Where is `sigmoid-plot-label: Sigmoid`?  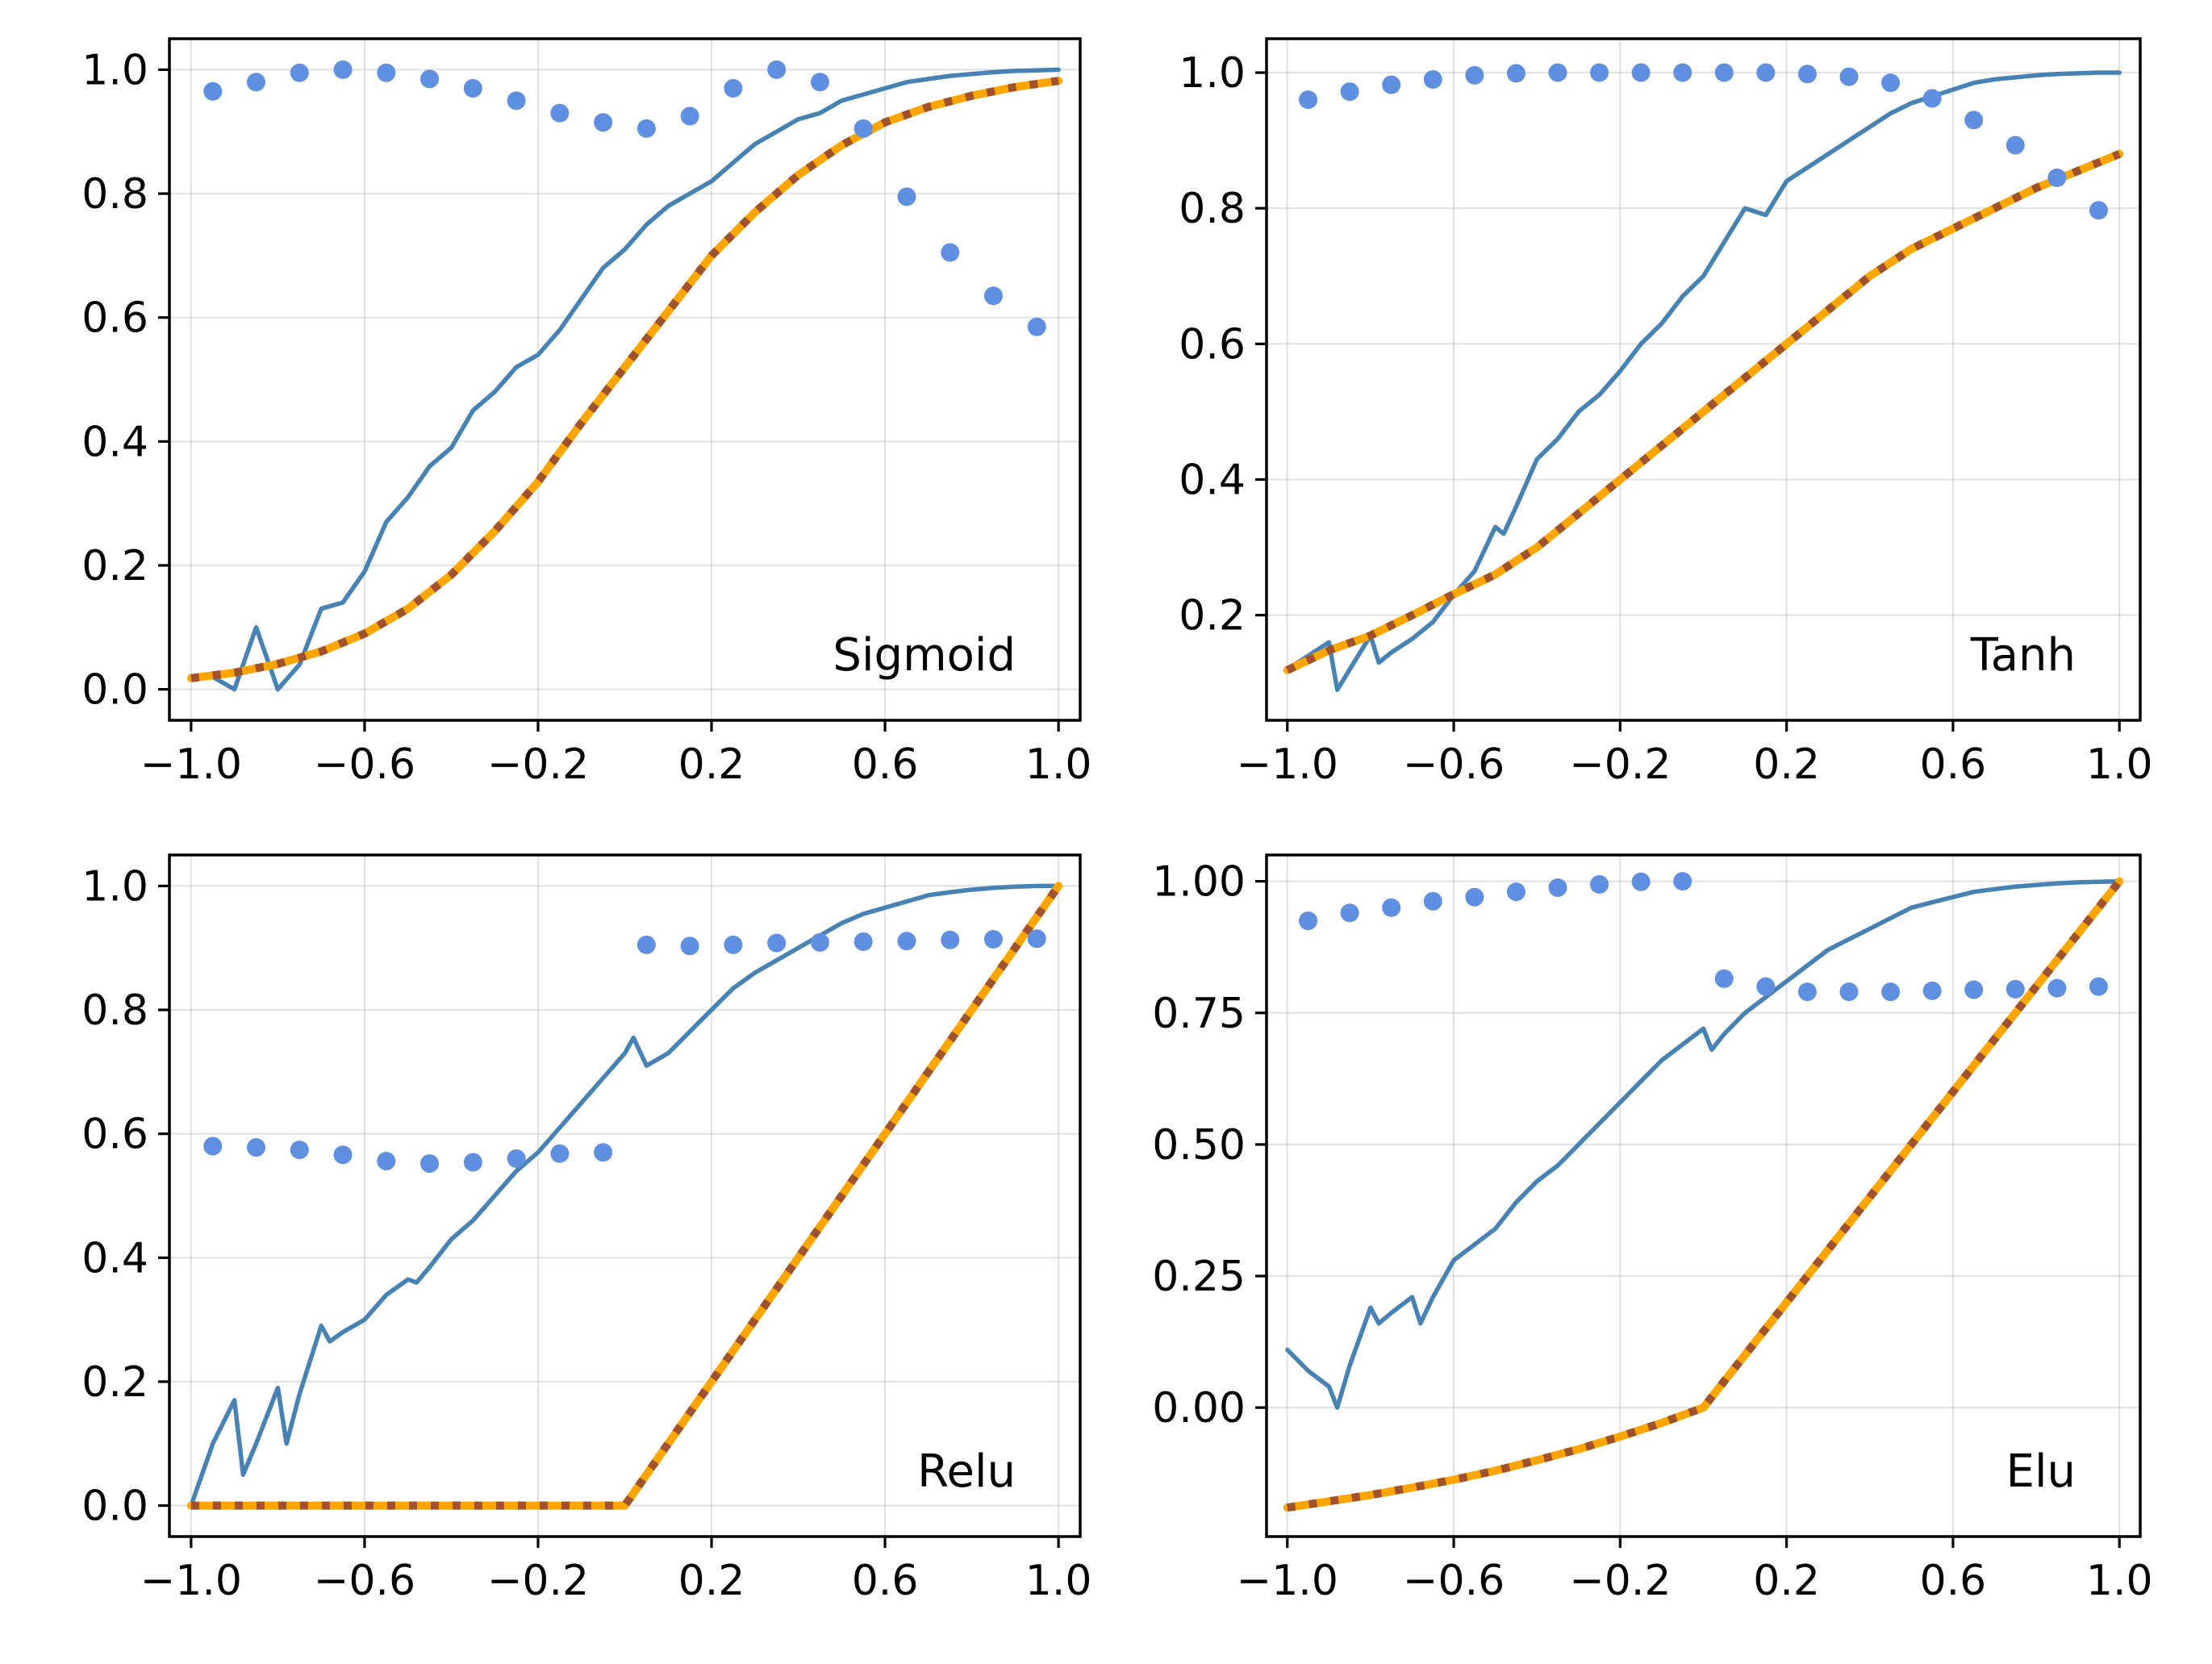 sigmoid-plot-label: Sigmoid is located at coordinates (924, 655).